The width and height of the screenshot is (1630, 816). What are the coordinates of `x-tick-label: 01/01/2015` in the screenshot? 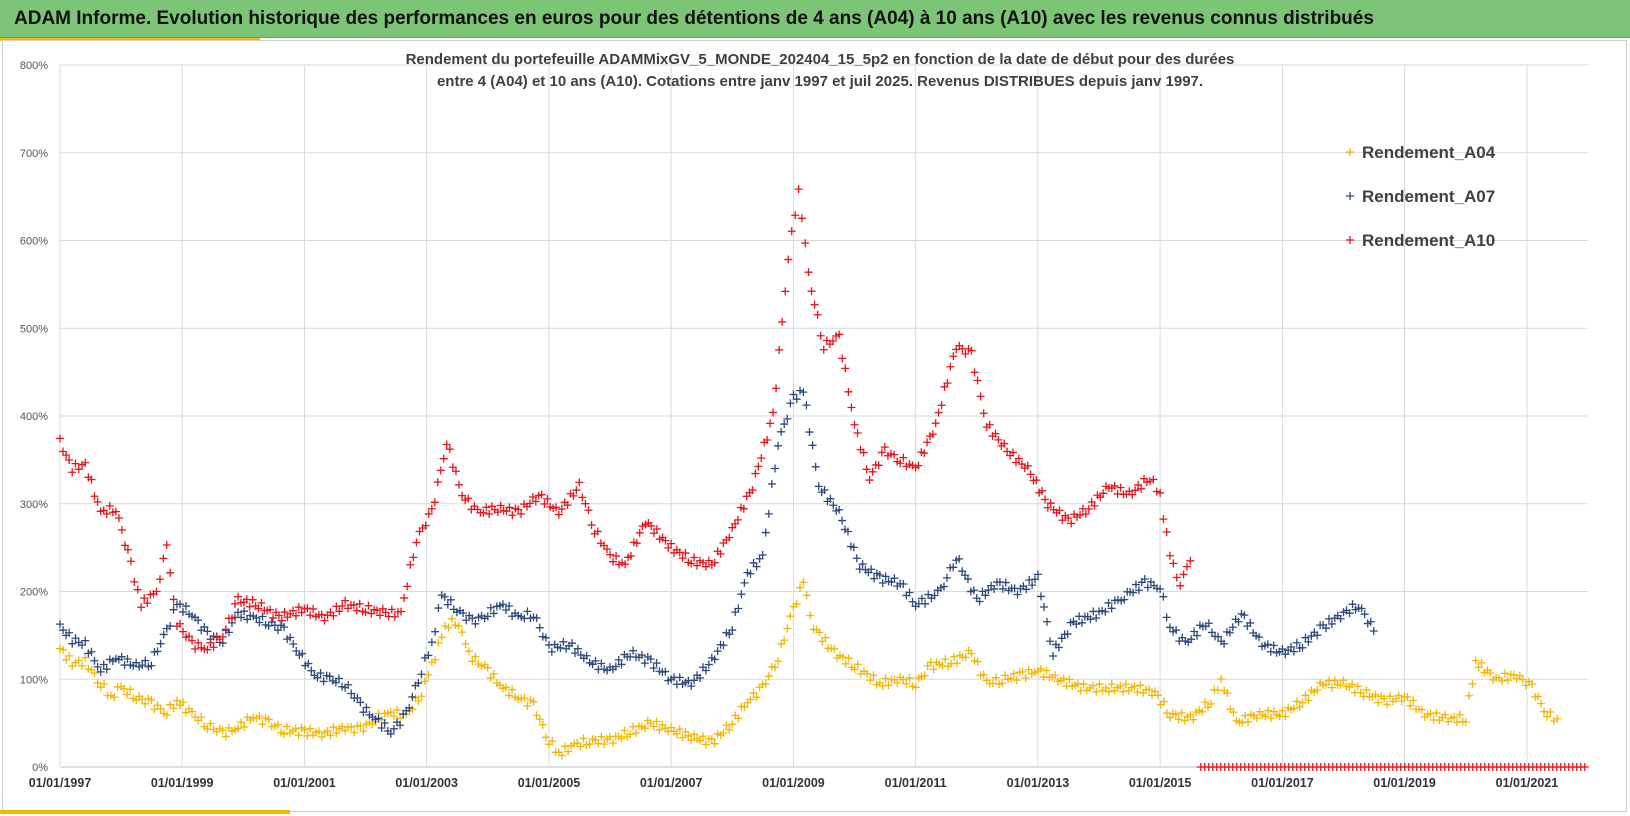 It's located at (1160, 783).